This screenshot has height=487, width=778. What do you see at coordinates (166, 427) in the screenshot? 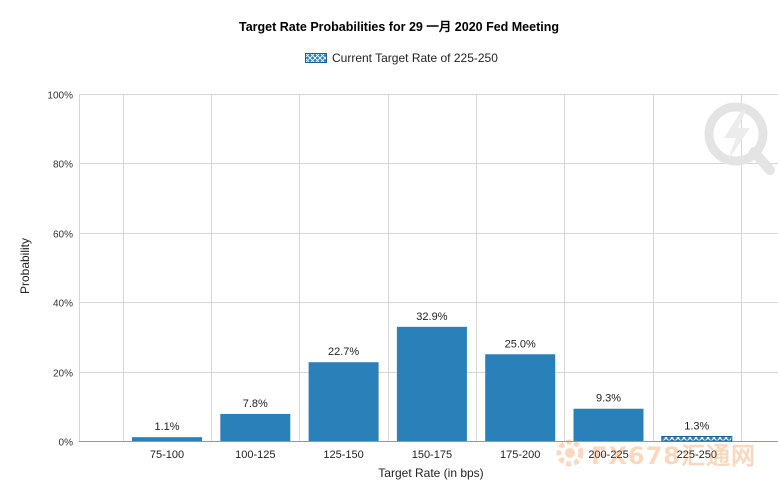
I see `data-label: 1.1%` at bounding box center [166, 427].